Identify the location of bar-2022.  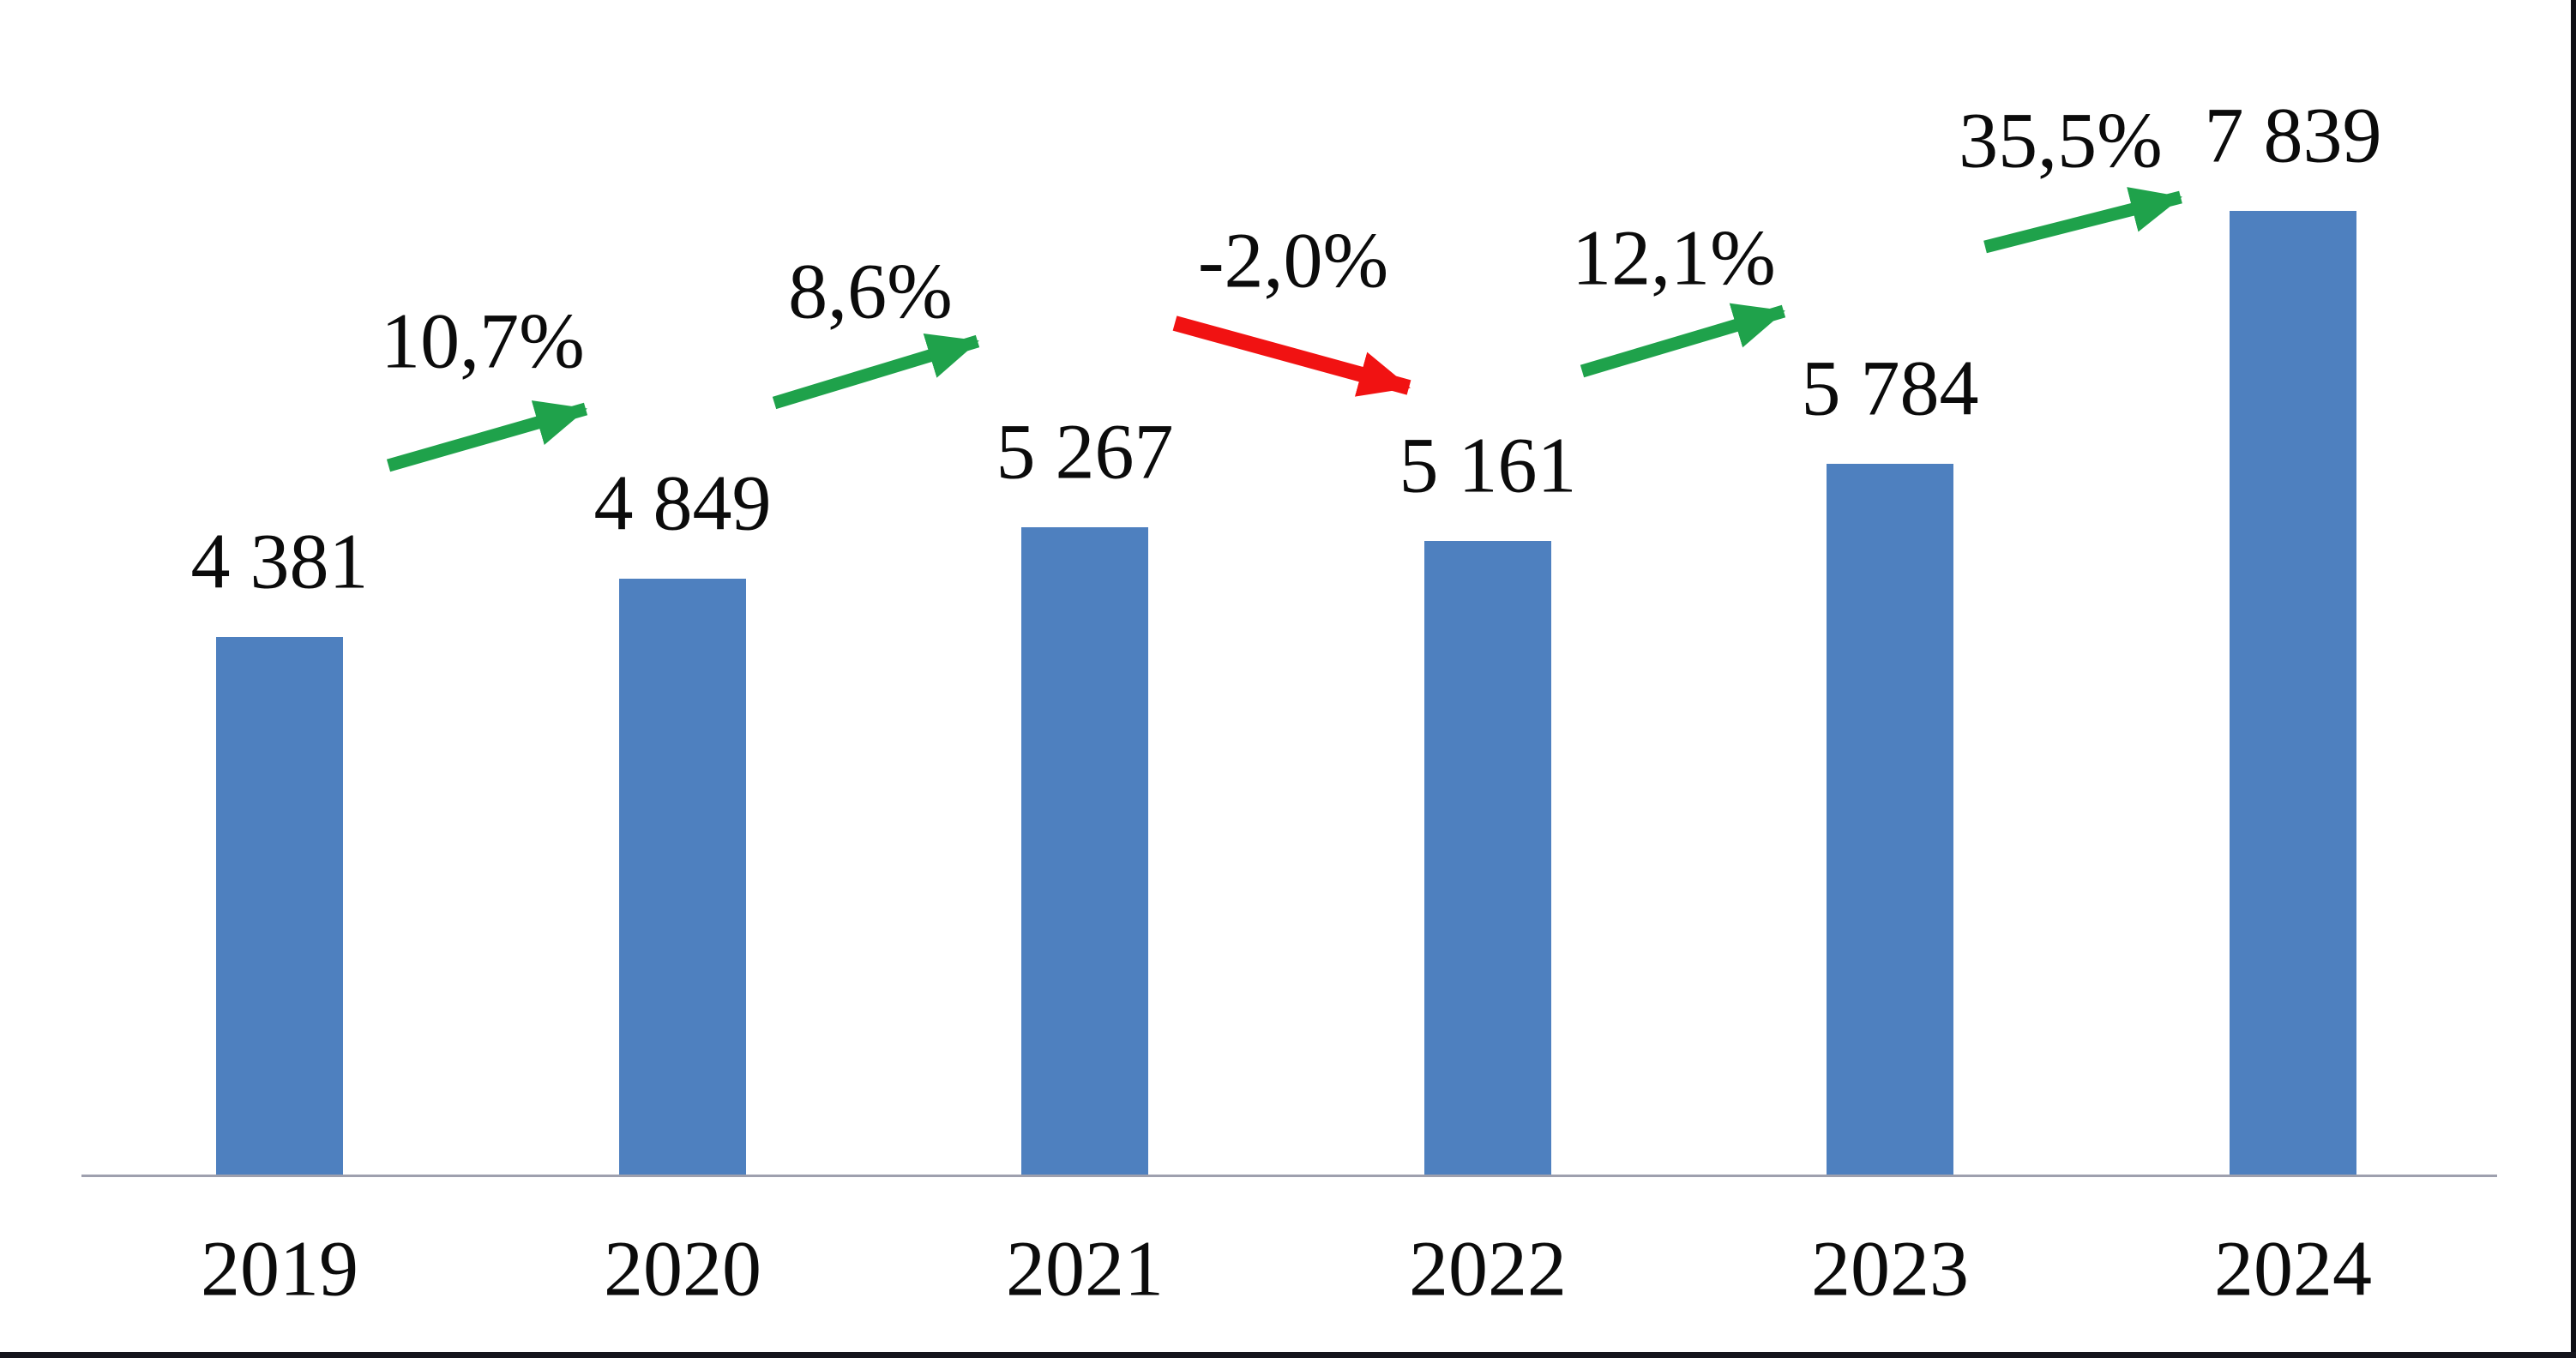
(1487, 859).